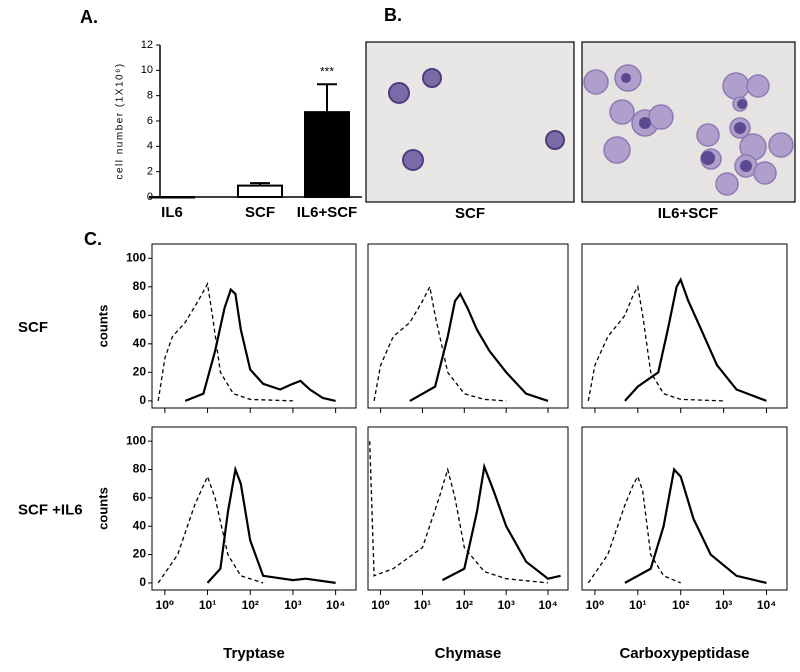 The width and height of the screenshot is (800, 672). What do you see at coordinates (172, 212) in the screenshot?
I see `x-tick-label: IL6` at bounding box center [172, 212].